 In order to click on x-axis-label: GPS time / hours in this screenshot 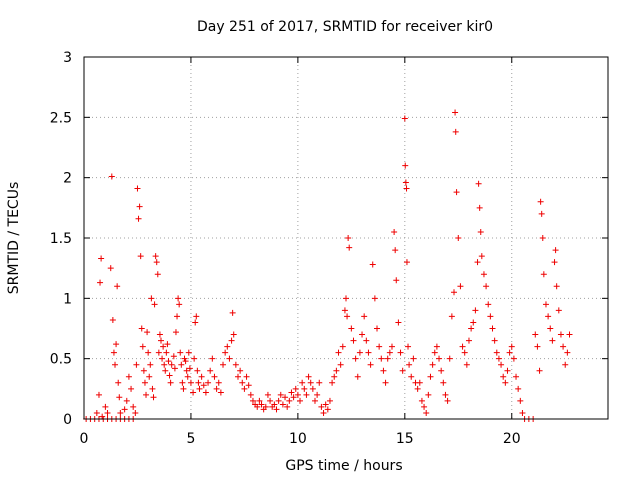, I will do `click(343, 466)`.